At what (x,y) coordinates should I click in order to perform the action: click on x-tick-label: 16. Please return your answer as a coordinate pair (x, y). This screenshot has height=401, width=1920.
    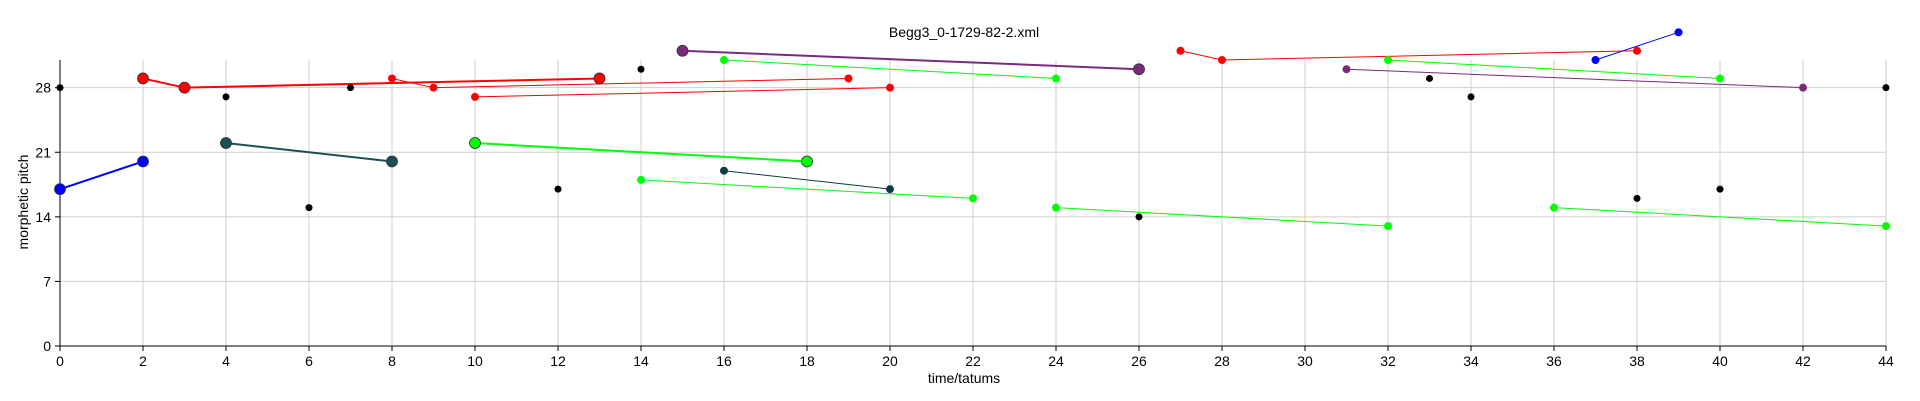
    Looking at the image, I should click on (724, 361).